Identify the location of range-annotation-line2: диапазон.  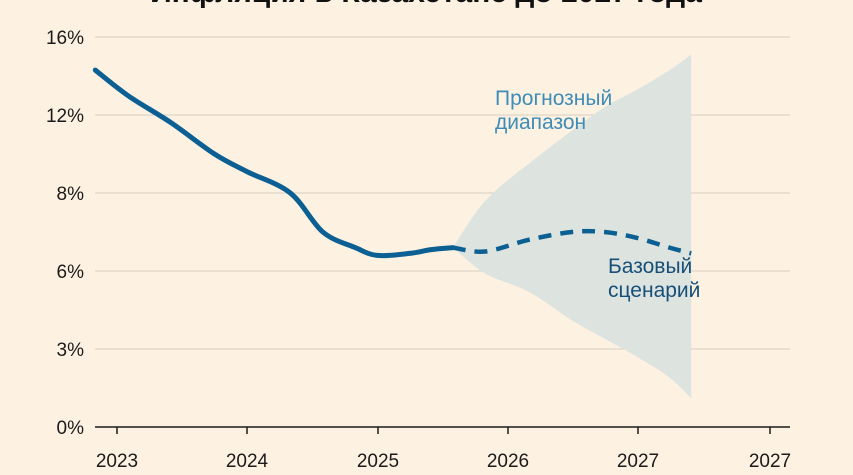
(540, 122).